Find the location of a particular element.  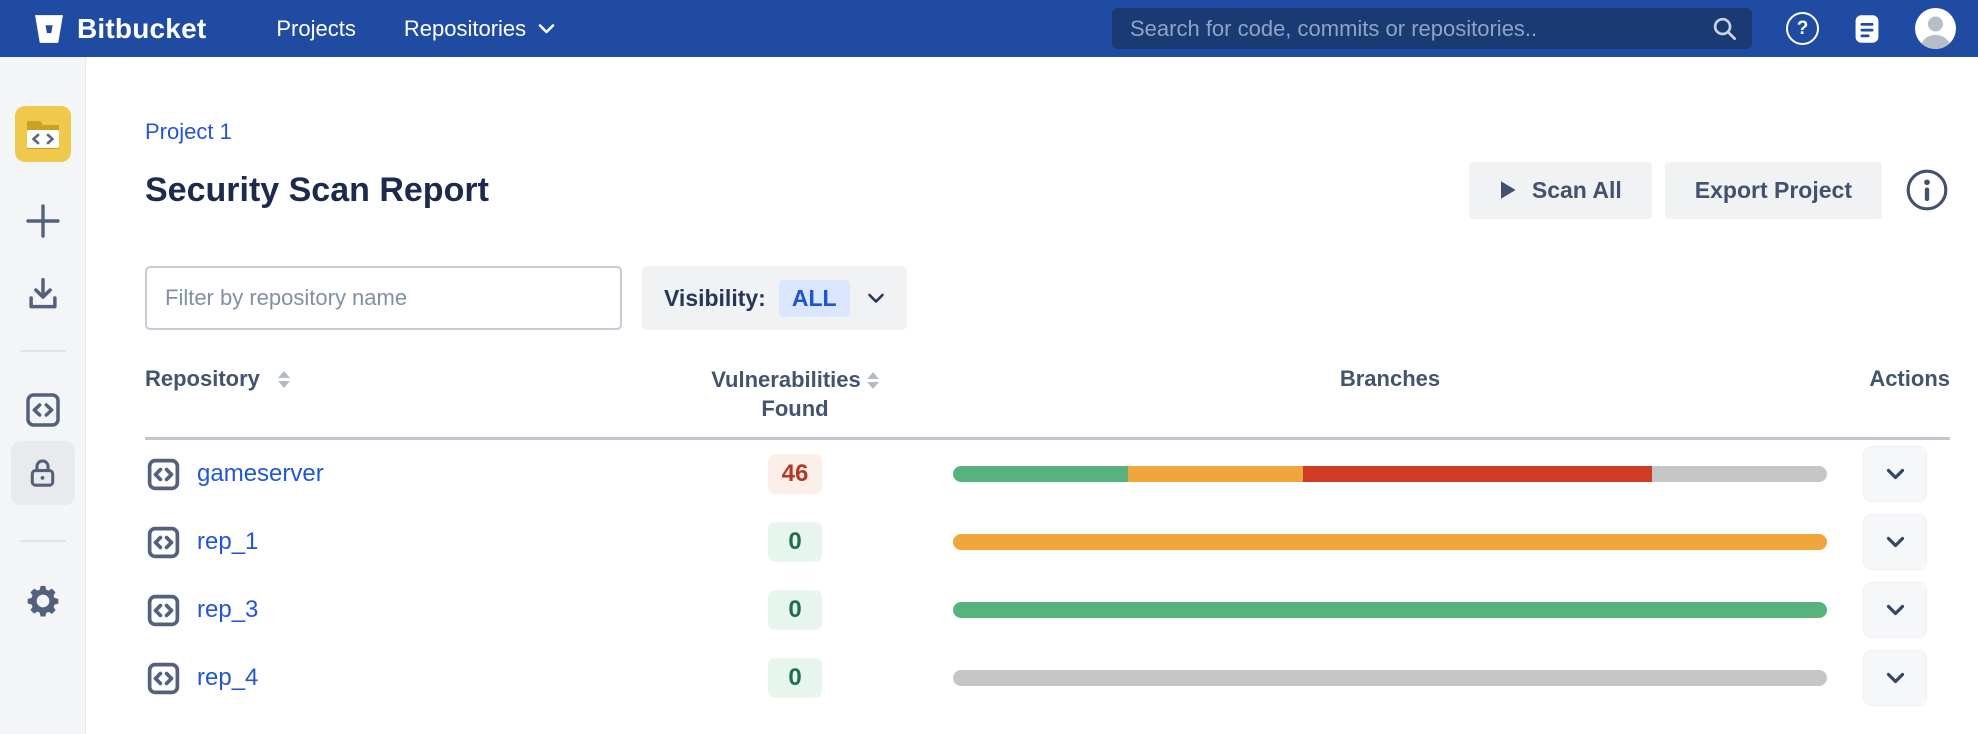

export-project-button: Export Project is located at coordinates (1773, 190).